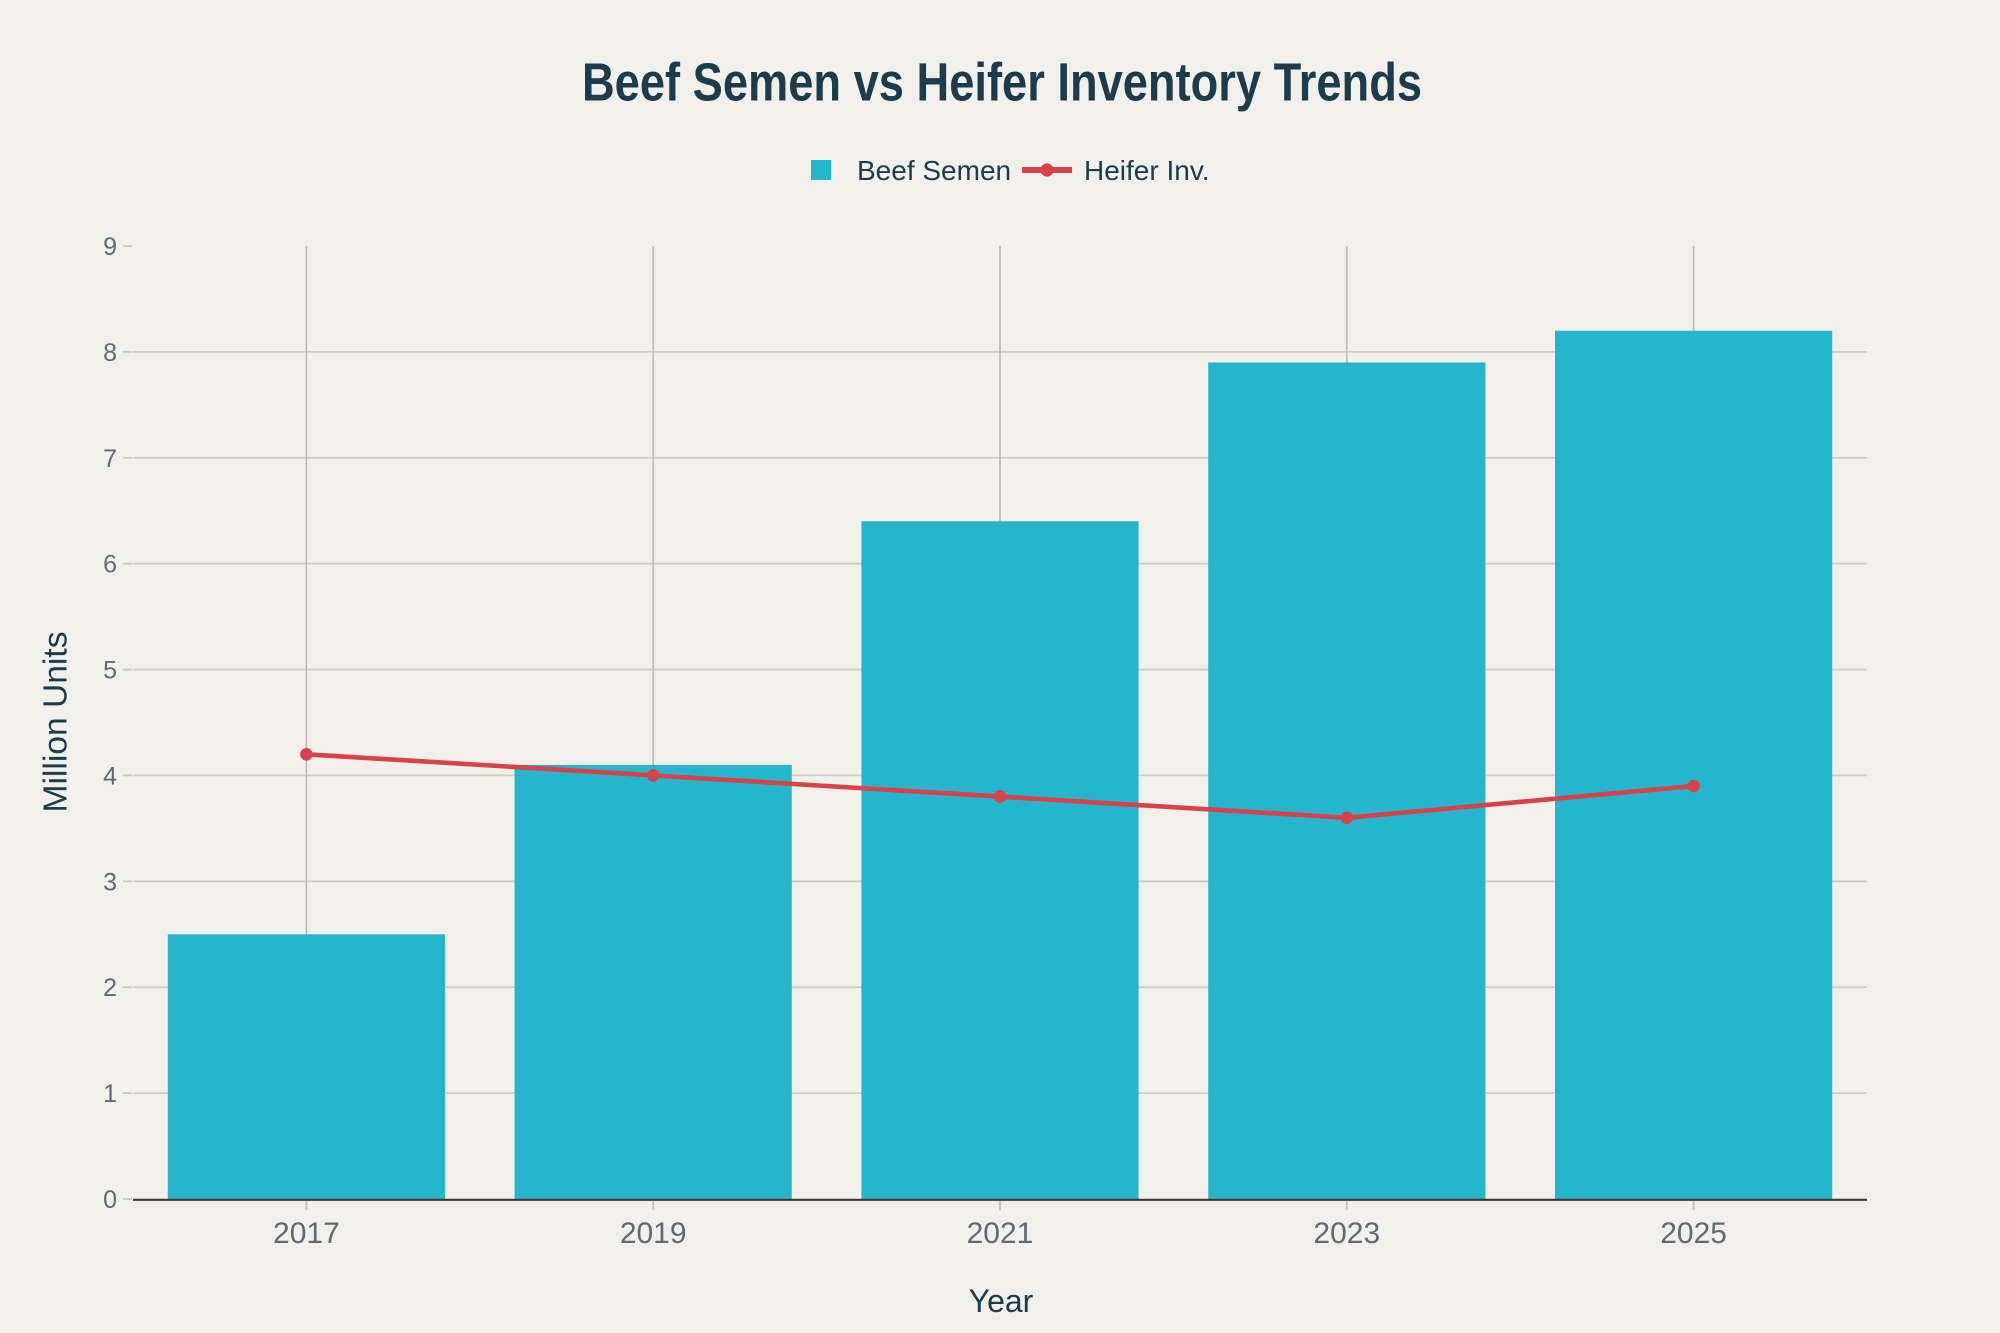 This screenshot has height=1333, width=2000. Describe the element at coordinates (110, 247) in the screenshot. I see `svg-text: 9` at that location.